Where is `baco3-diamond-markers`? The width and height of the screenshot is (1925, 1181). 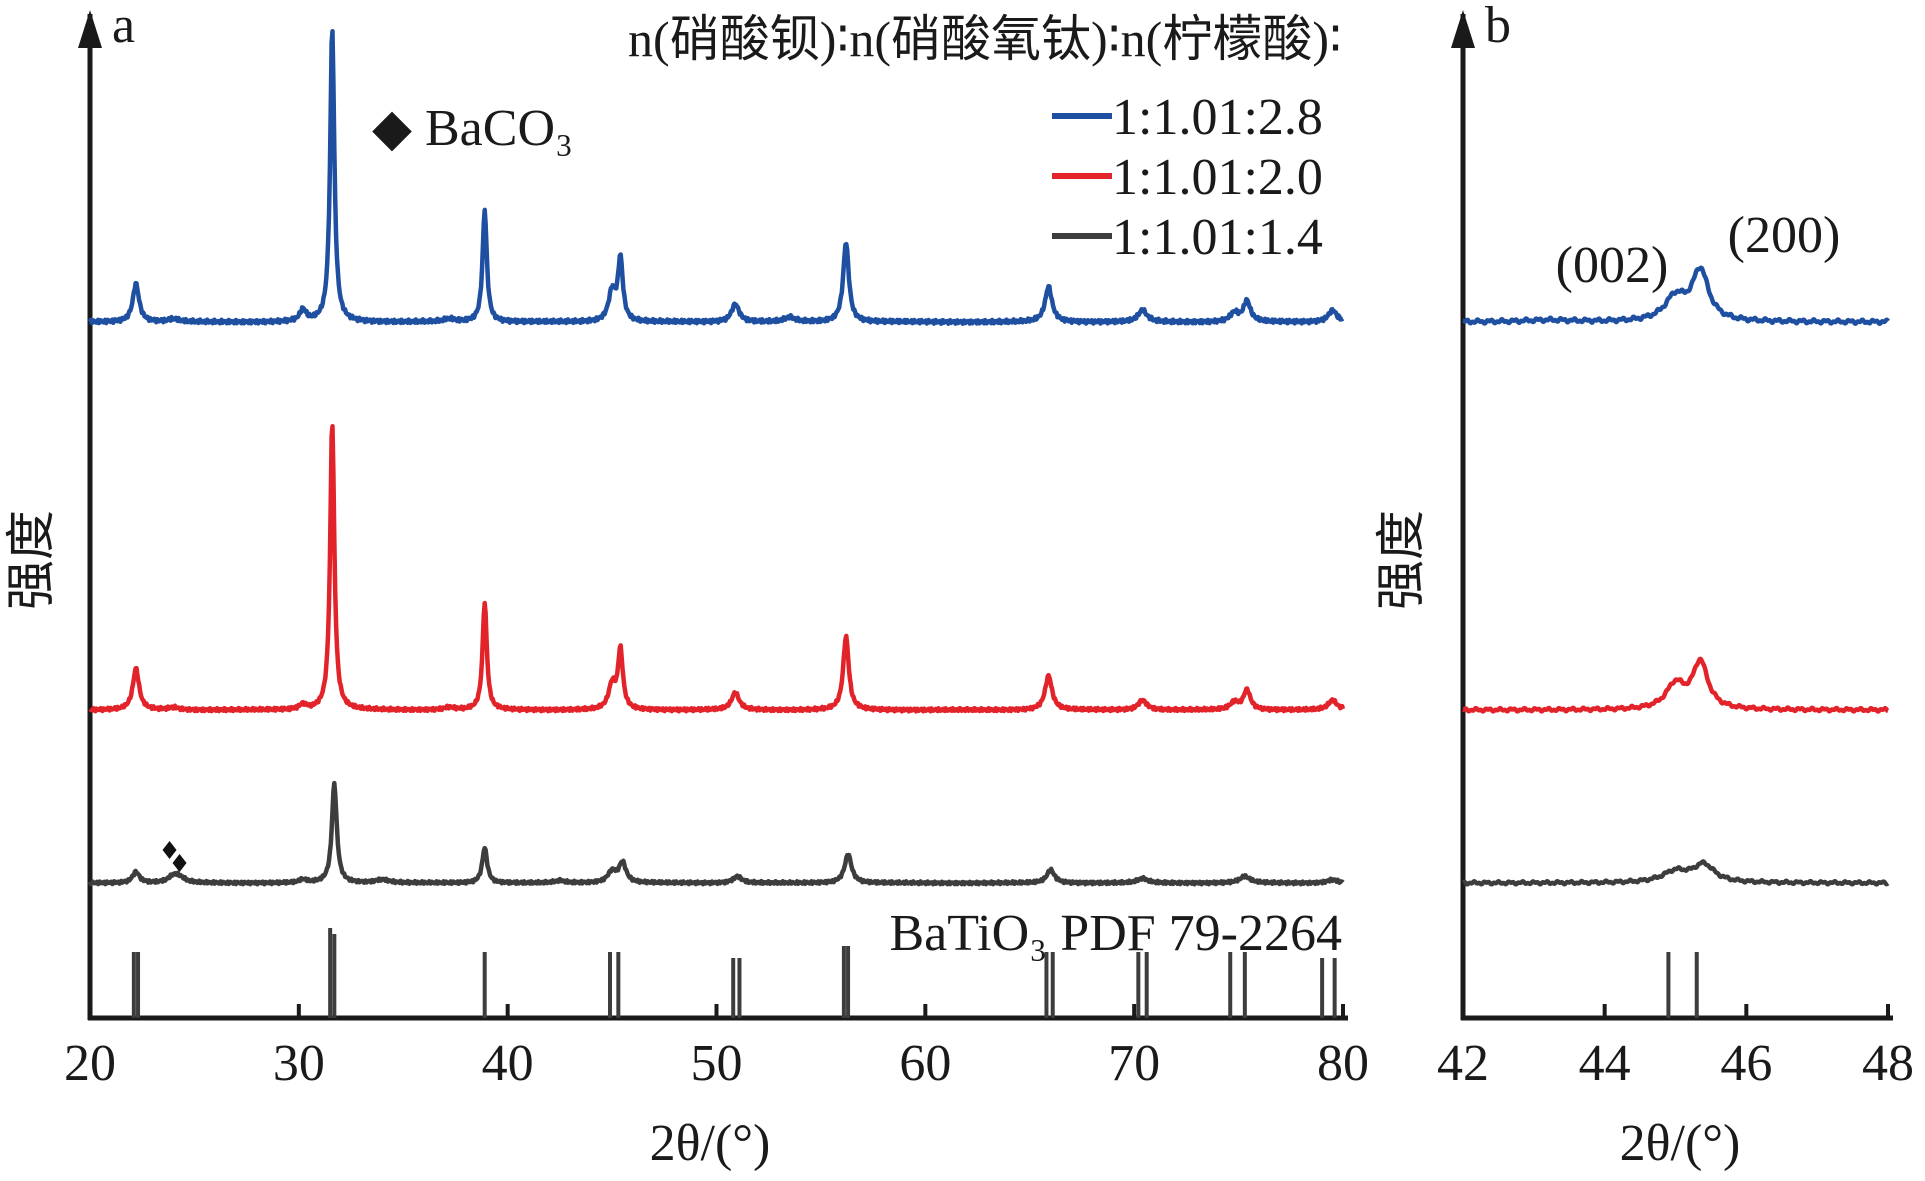 baco3-diamond-markers is located at coordinates (174, 856).